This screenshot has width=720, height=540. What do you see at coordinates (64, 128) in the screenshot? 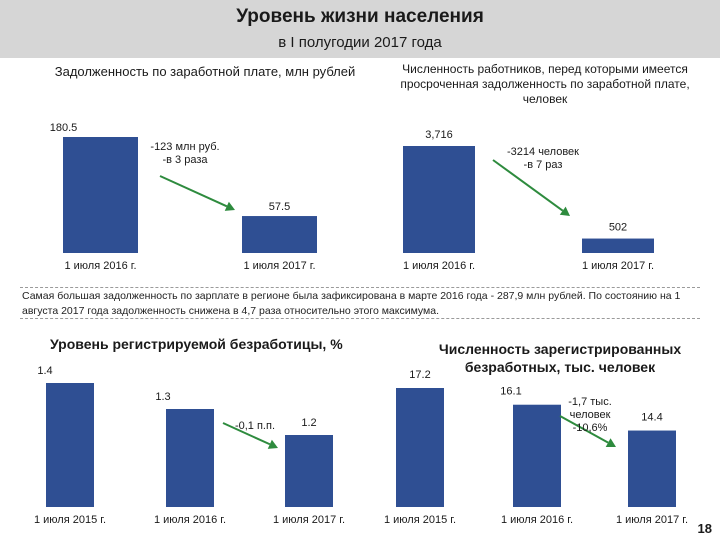
I see `chart-1-value-label-1: 180.5` at bounding box center [64, 128].